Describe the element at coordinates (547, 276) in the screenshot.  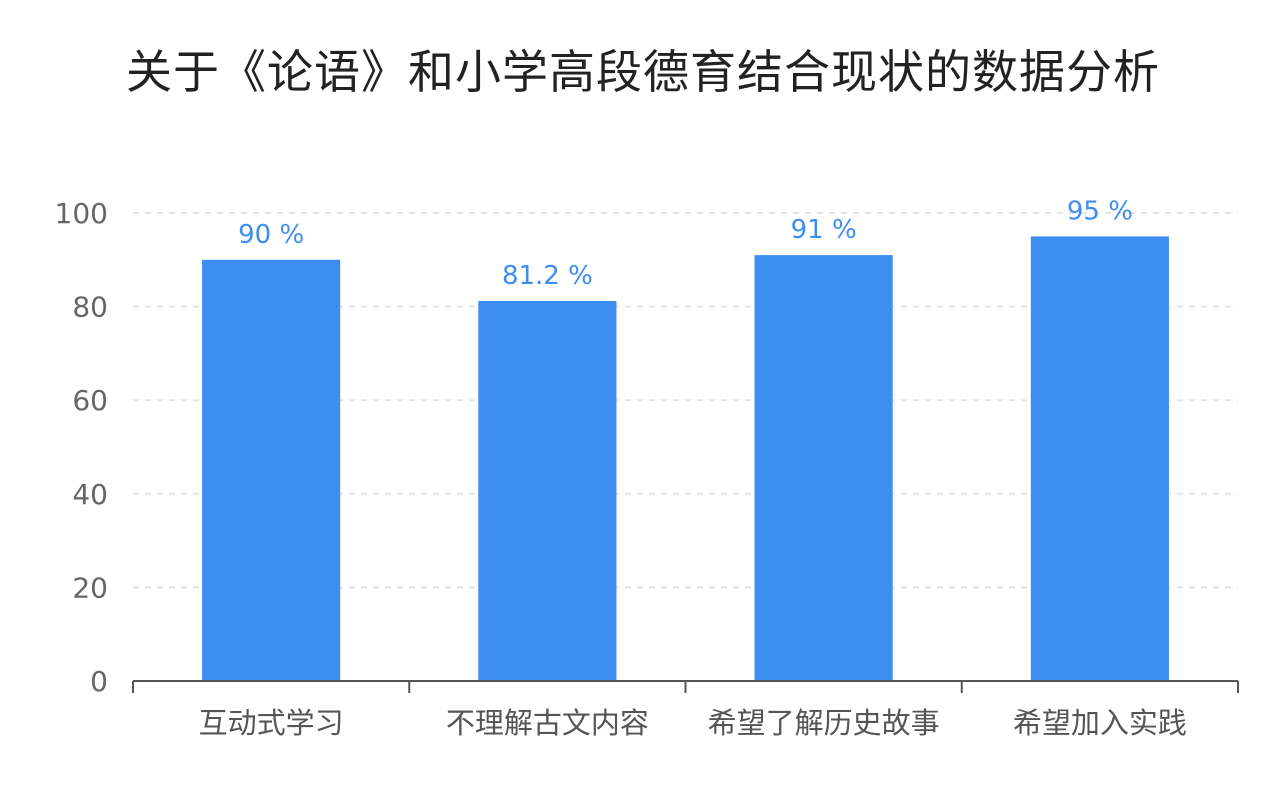
I see `data-label: 81.2 %` at that location.